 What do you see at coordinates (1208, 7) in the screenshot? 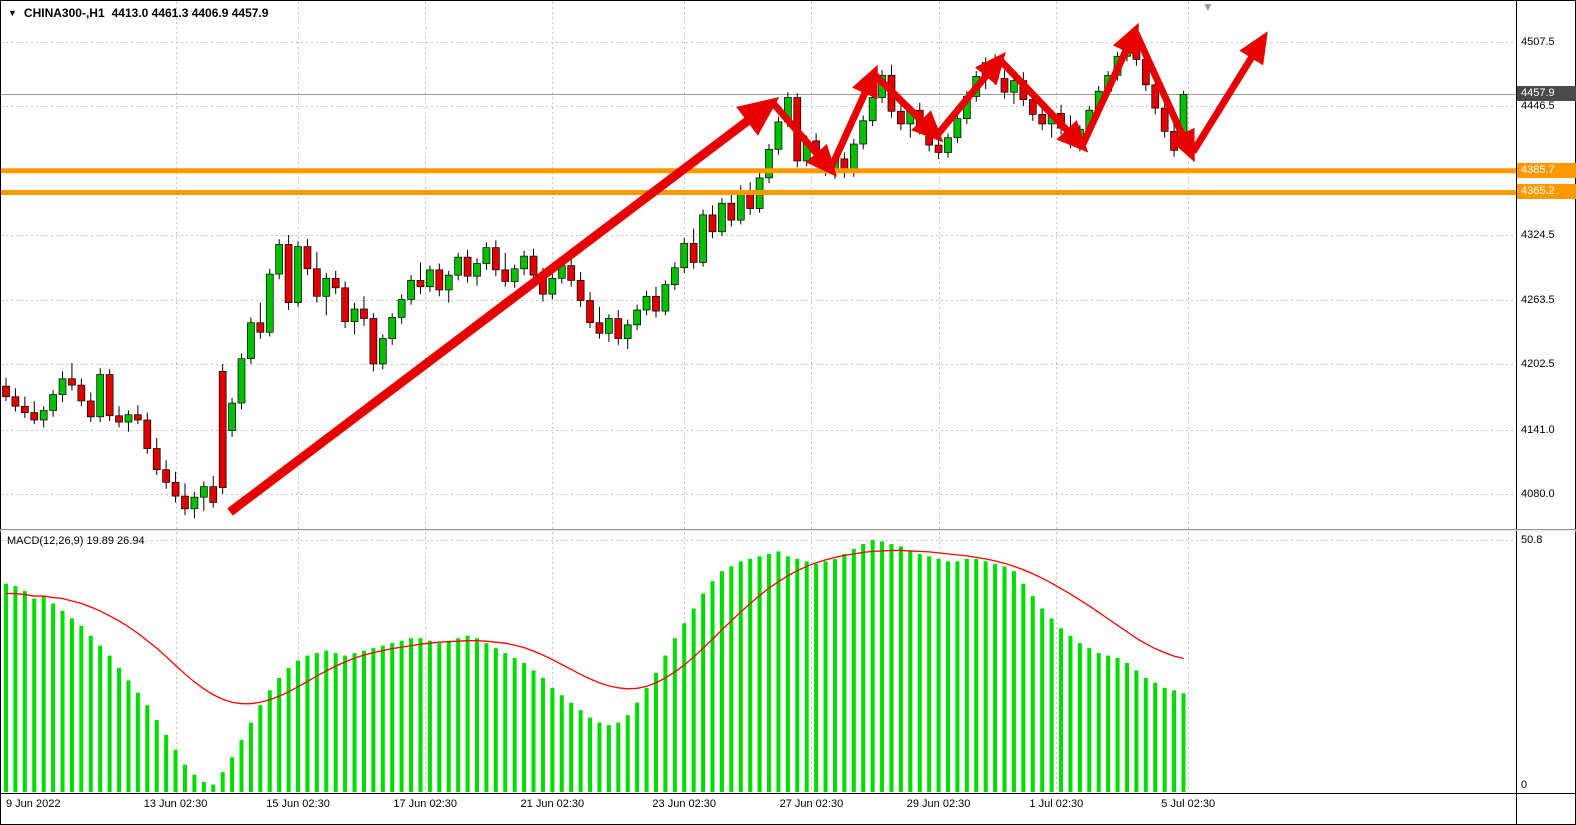
I see `chart-shift-marker-icon: ▼` at bounding box center [1208, 7].